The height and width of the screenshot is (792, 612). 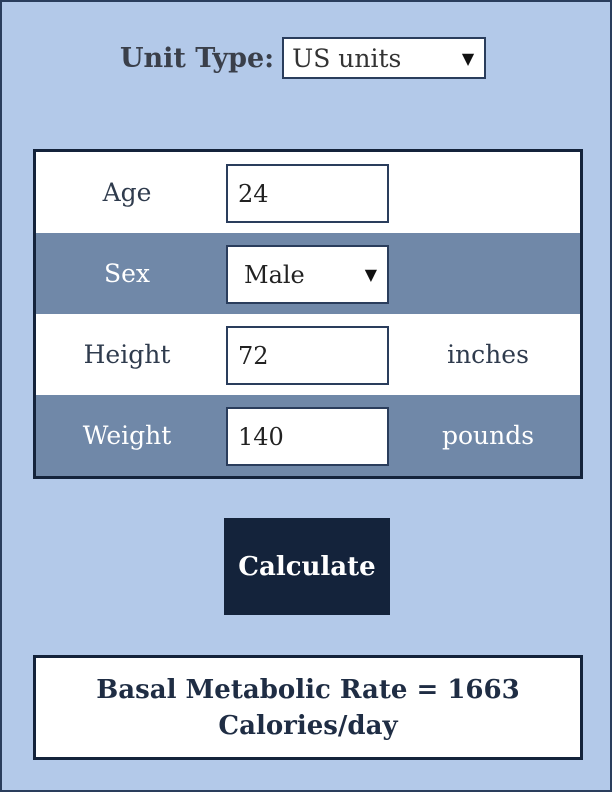 I want to click on age-row: Age 24, so click(x=308, y=192).